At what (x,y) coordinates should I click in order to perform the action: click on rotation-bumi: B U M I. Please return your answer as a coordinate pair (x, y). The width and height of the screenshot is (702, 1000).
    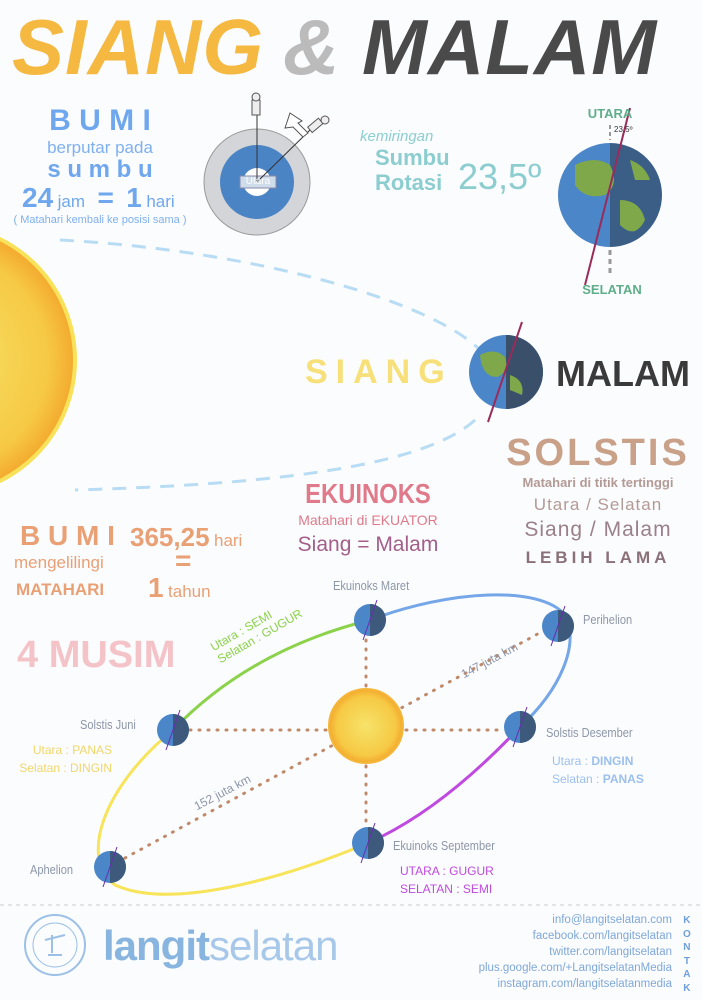
    Looking at the image, I should click on (100, 120).